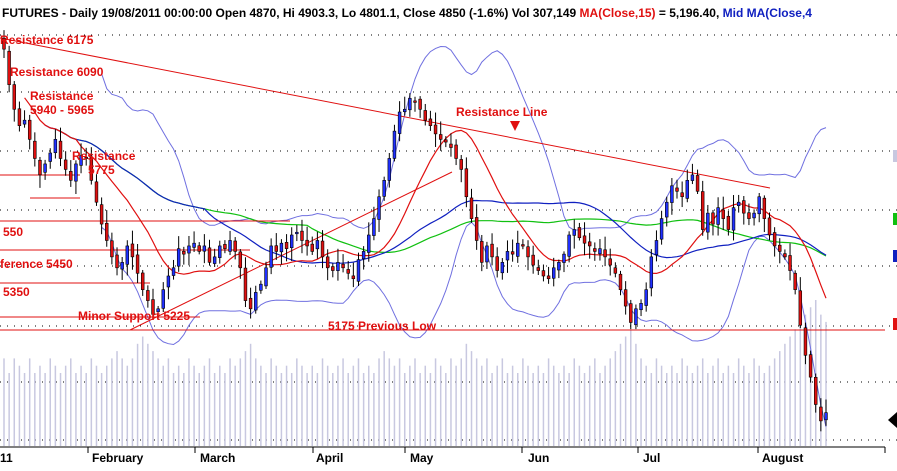 This screenshot has height=471, width=897. Describe the element at coordinates (382, 326) in the screenshot. I see `annotation-5175-previous-low: 5175 Previous Low` at that location.